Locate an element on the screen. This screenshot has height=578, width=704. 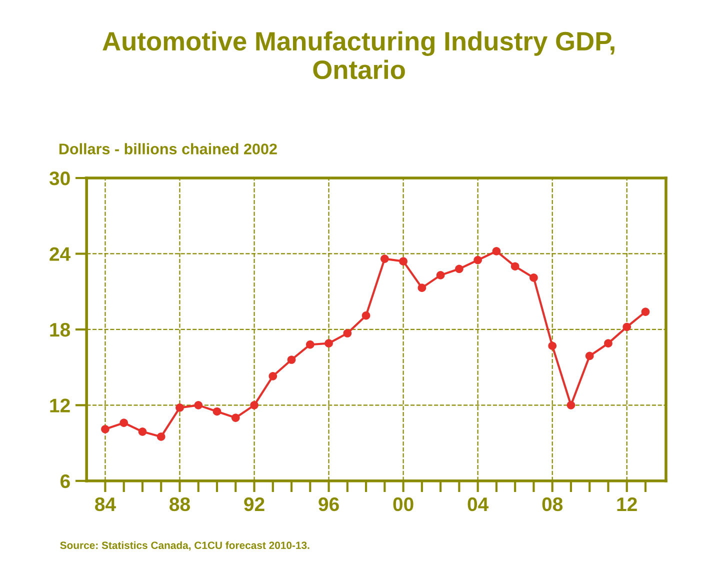
x-tick-label: 04 is located at coordinates (478, 504).